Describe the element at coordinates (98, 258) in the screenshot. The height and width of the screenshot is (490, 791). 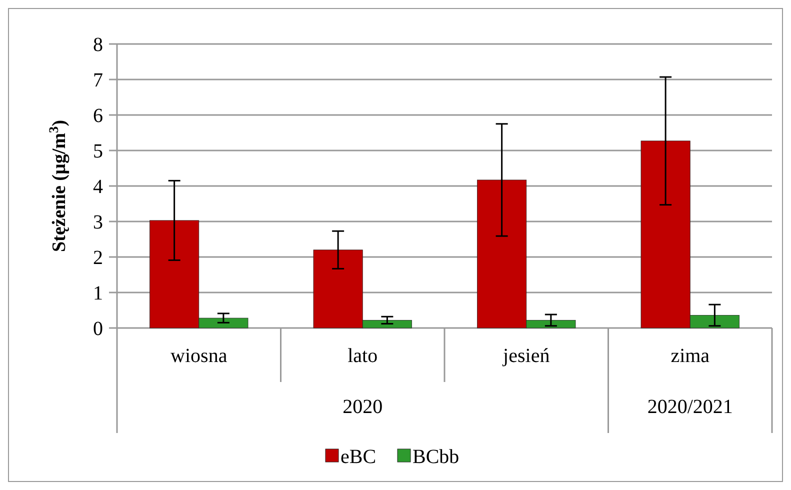
I see `y-tick-label: 2` at that location.